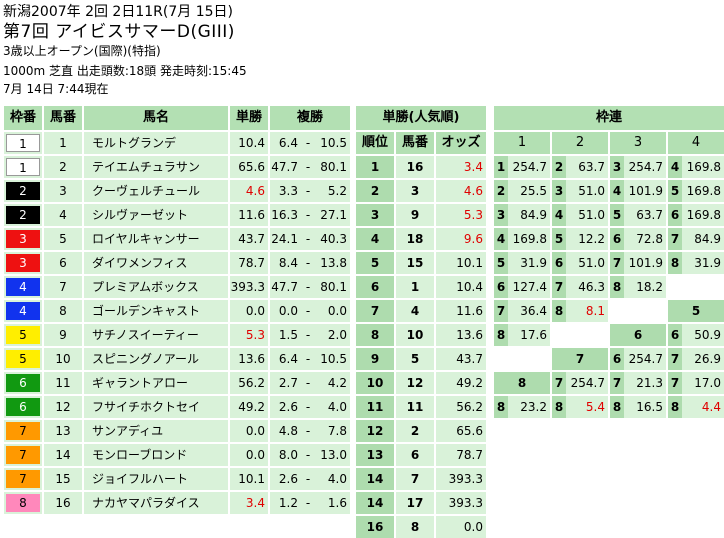 This screenshot has height=538, width=724. What do you see at coordinates (501, 167) in the screenshot?
I see `bracket-partner: 1` at bounding box center [501, 167].